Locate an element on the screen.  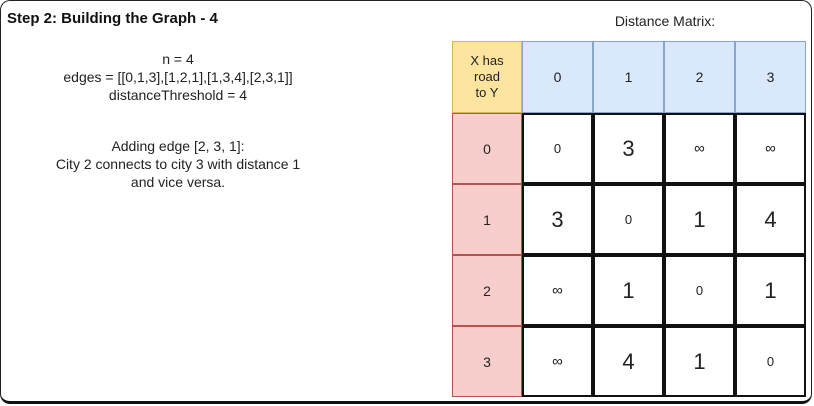
matrix-cell-0-3: ∞ is located at coordinates (770, 148).